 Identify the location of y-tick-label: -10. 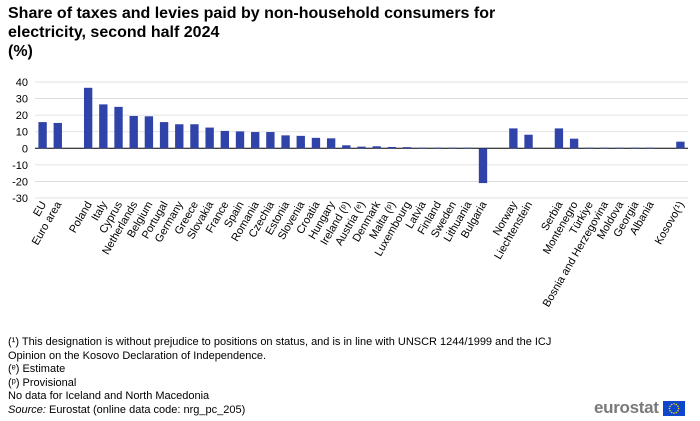
(20, 166).